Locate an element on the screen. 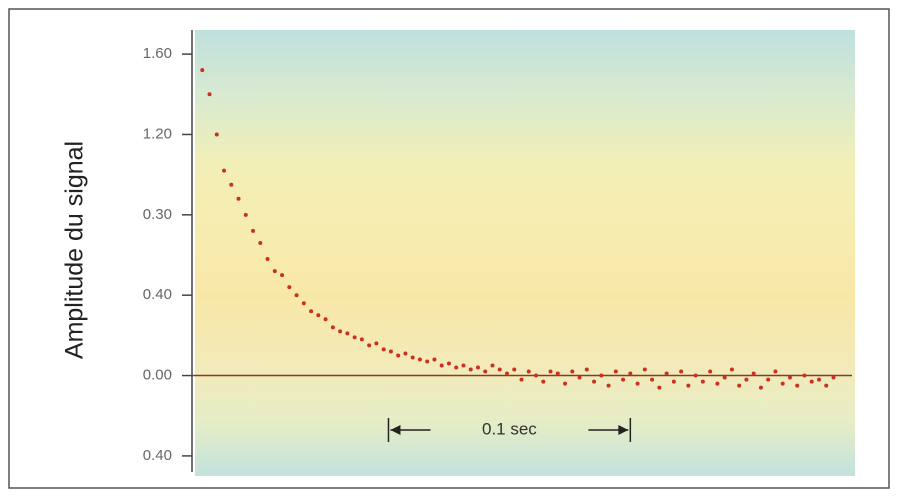 This screenshot has height=502, width=898. scale-bar-label: 0.1 sec is located at coordinates (509, 428).